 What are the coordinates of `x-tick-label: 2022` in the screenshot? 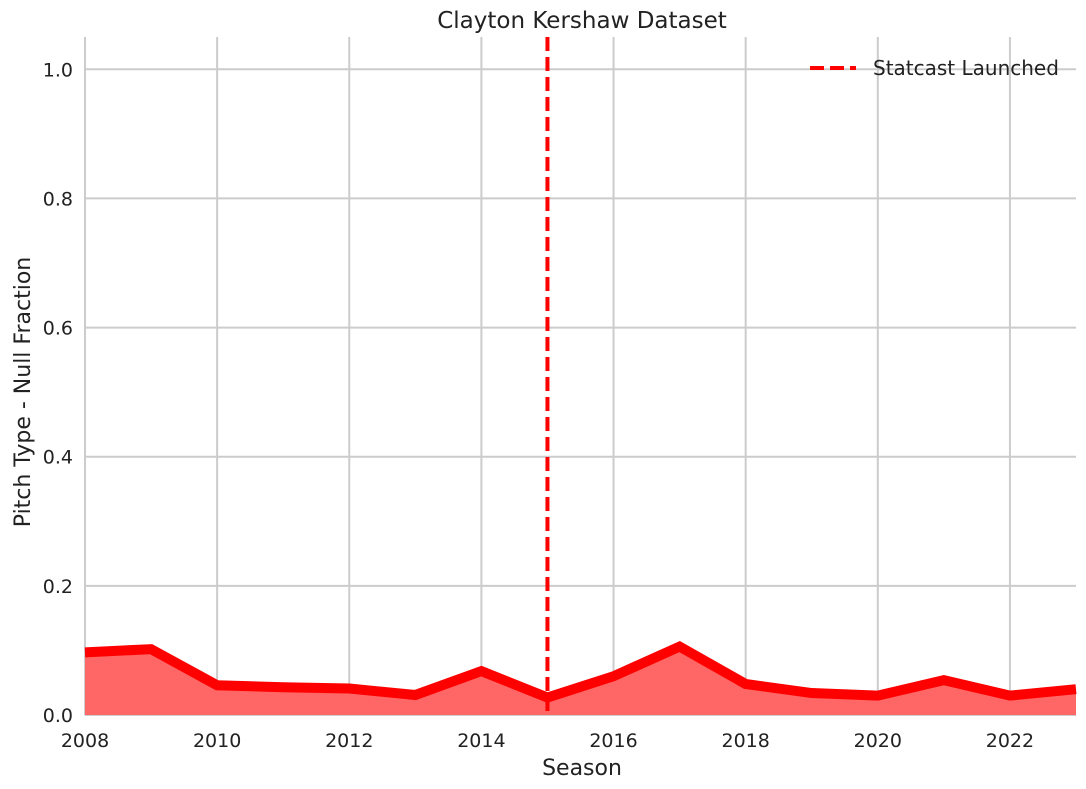 It's located at (1010, 741).